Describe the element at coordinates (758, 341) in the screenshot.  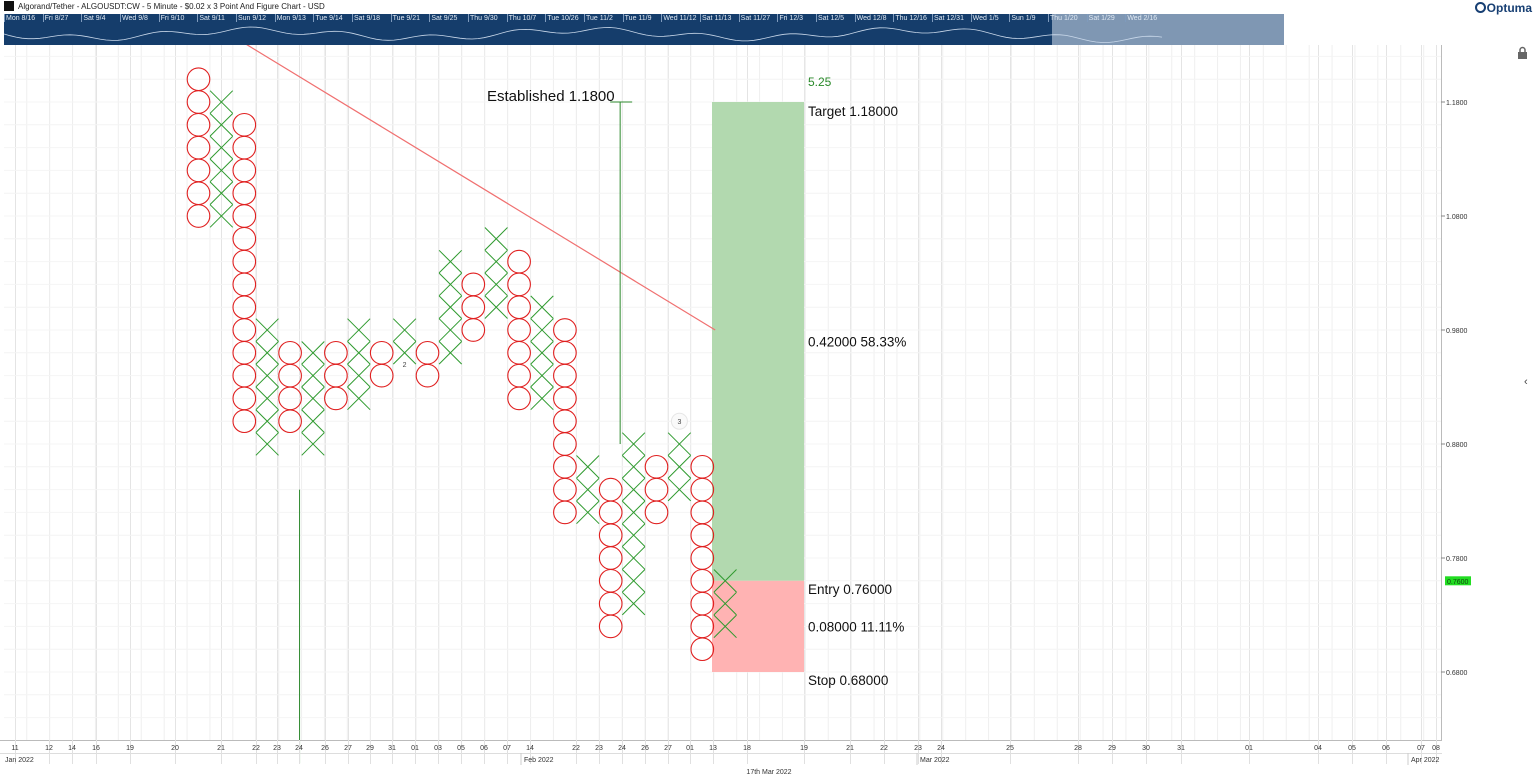
I see `target-zone` at that location.